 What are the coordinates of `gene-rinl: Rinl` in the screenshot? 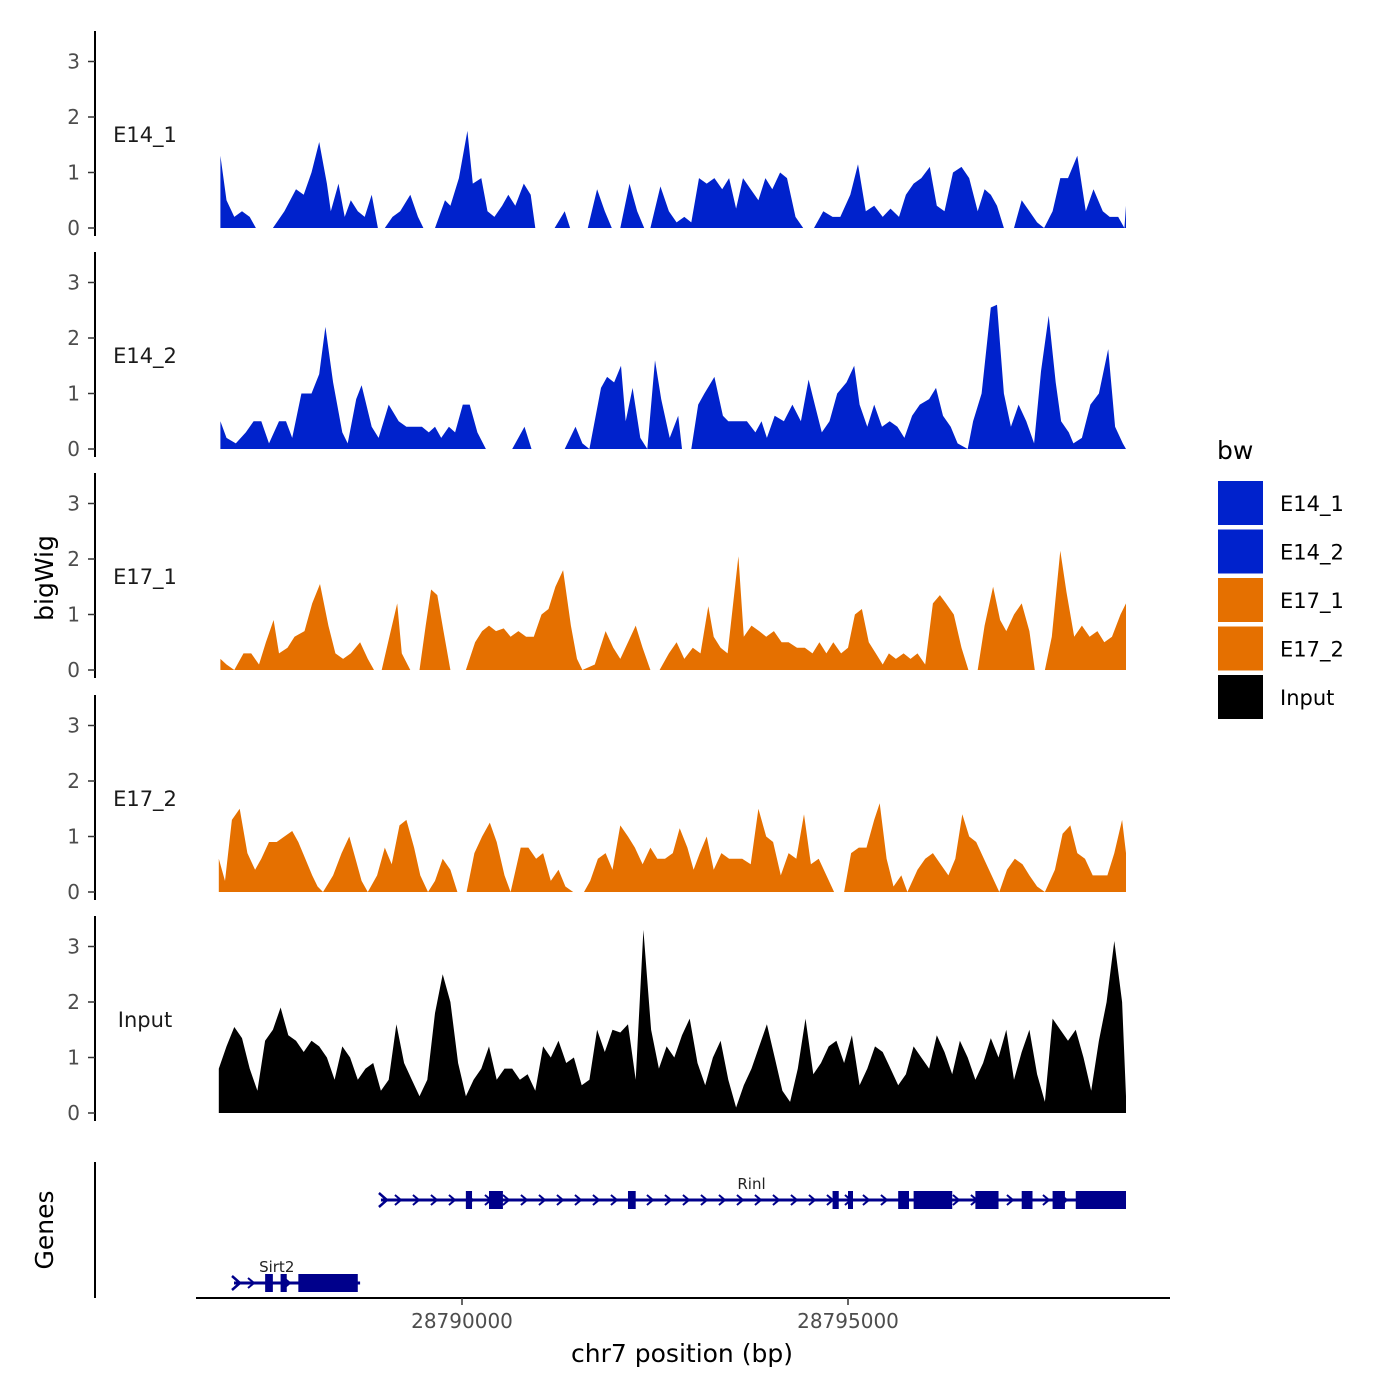 It's located at (752, 1192).